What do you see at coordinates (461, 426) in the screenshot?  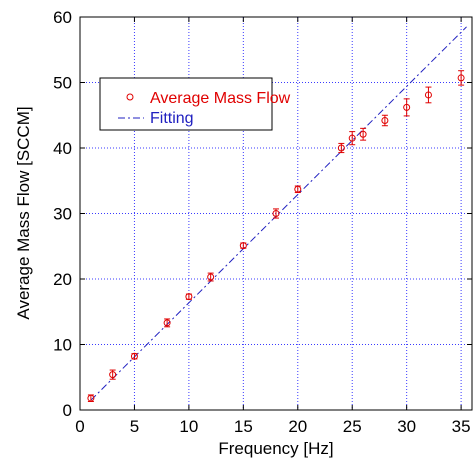 I see `x-tick-label: 35` at bounding box center [461, 426].